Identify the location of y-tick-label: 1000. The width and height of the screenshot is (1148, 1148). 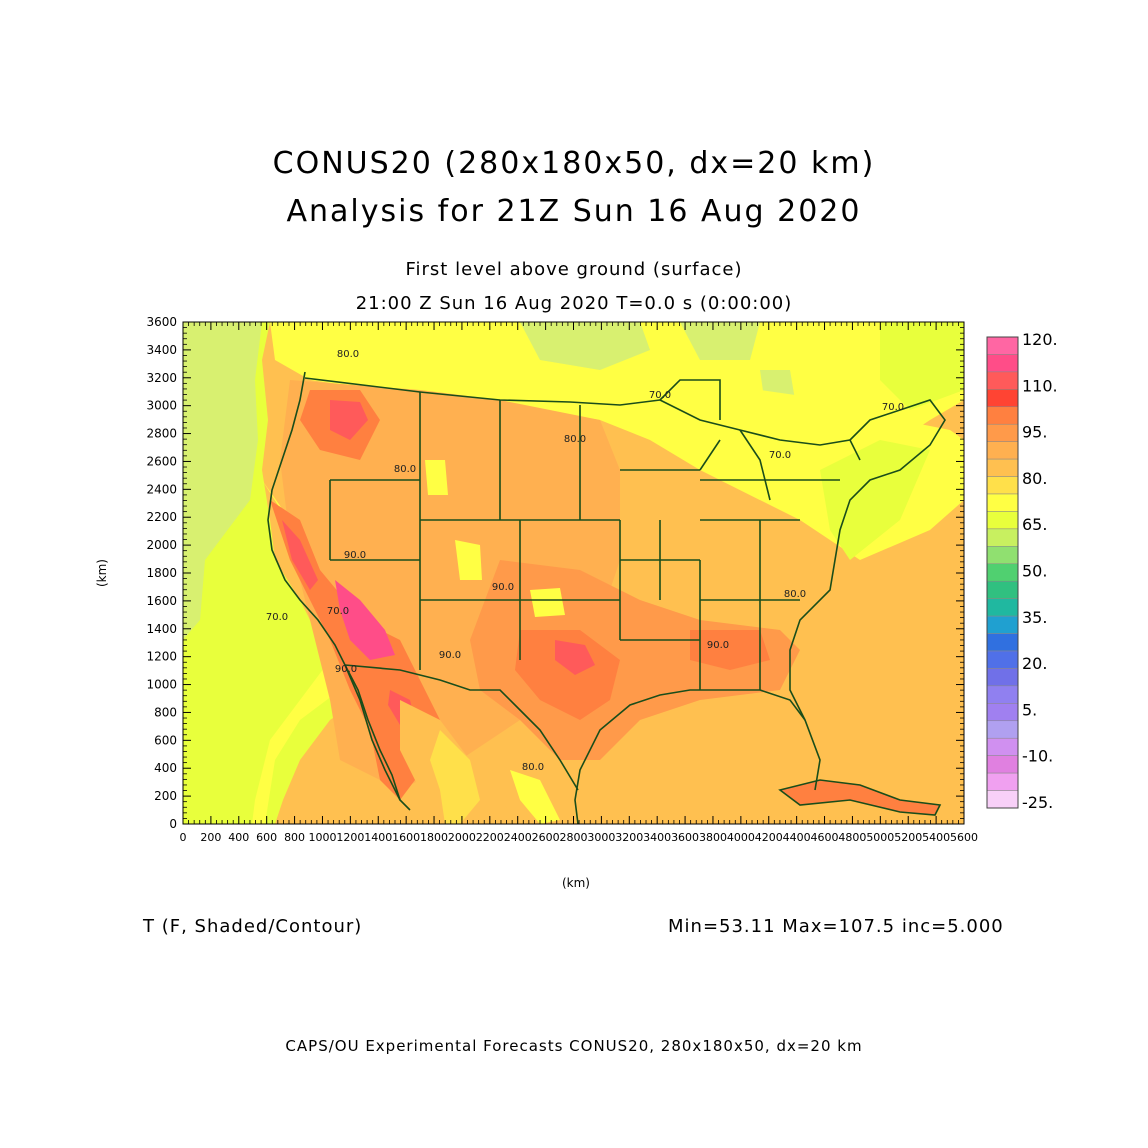
(161, 685).